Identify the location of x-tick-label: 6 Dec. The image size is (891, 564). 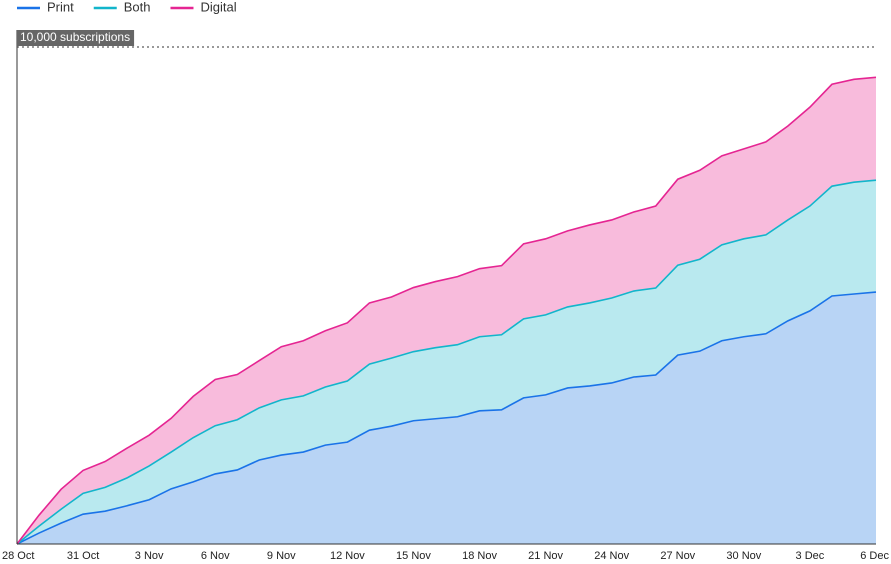
(874, 556).